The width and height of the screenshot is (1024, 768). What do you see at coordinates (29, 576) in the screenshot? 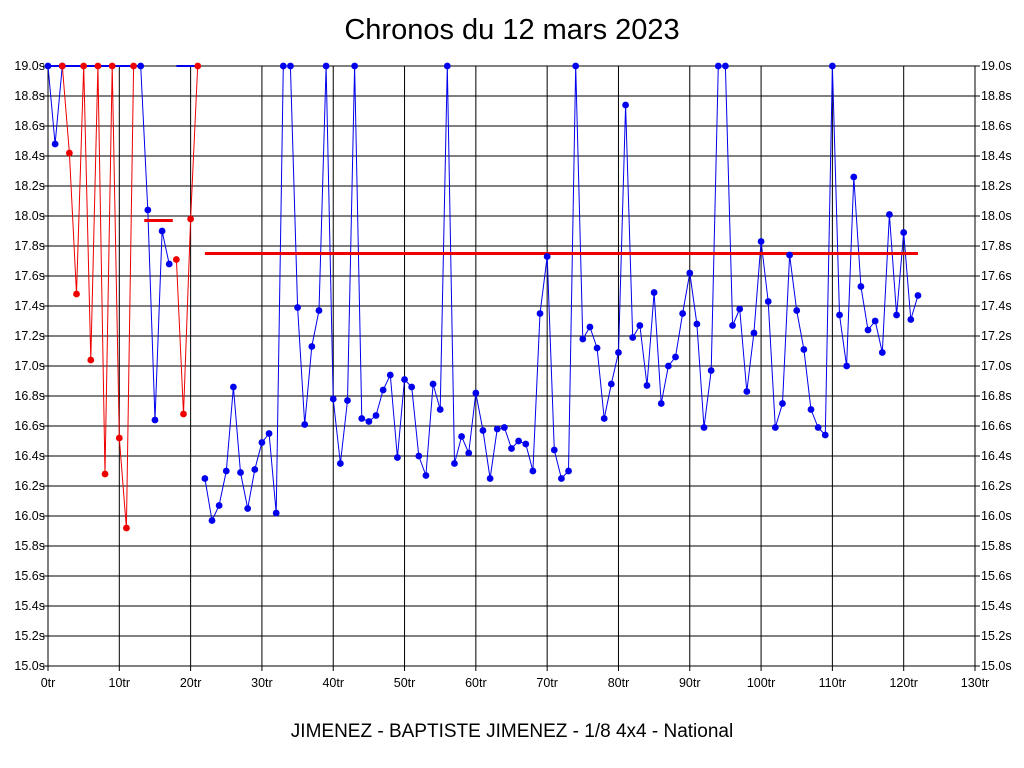
I see `y-tick-label-left: 15.6s` at bounding box center [29, 576].